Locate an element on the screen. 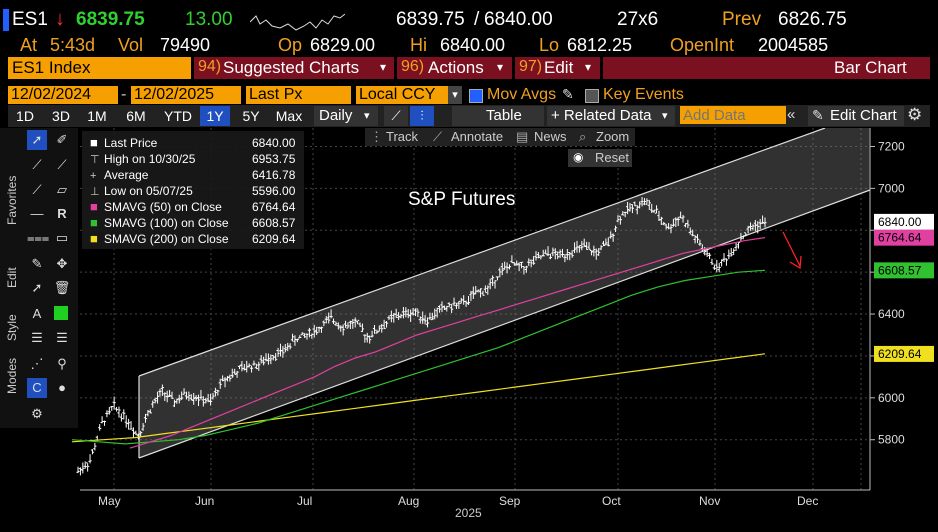 The width and height of the screenshot is (938, 532). openint-value: 2004585 is located at coordinates (793, 45).